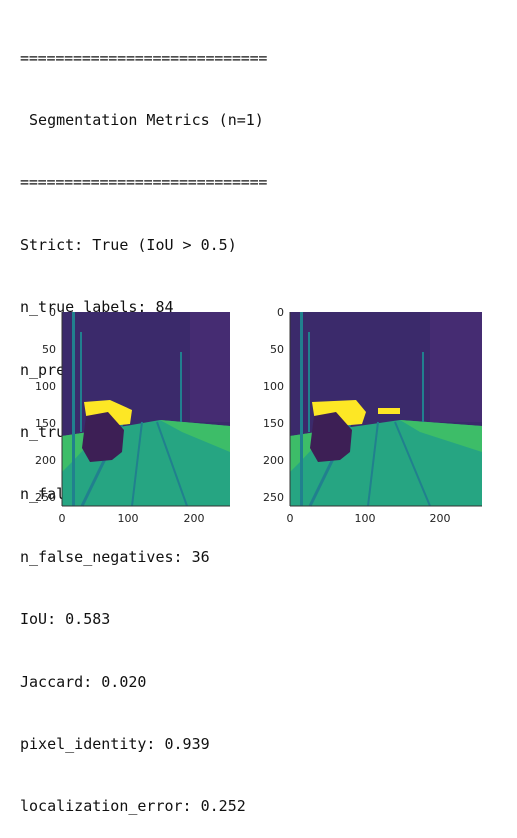 The height and width of the screenshot is (838, 517). I want to click on metric-pixel-identity: pixel_identity: 0.939, so click(115, 743).